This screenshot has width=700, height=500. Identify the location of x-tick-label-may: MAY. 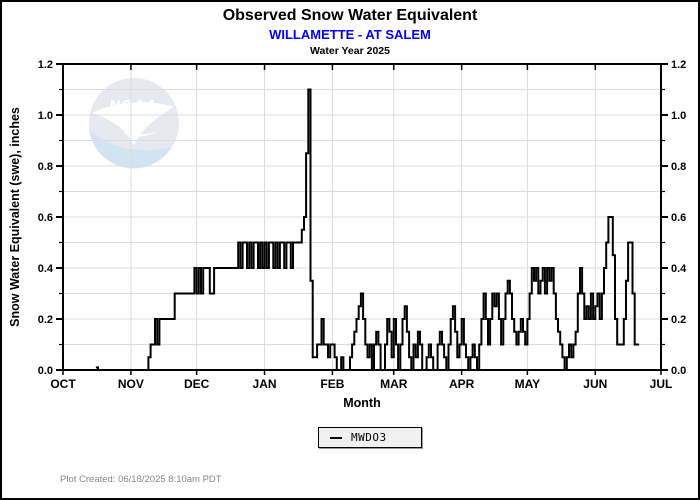
(528, 384).